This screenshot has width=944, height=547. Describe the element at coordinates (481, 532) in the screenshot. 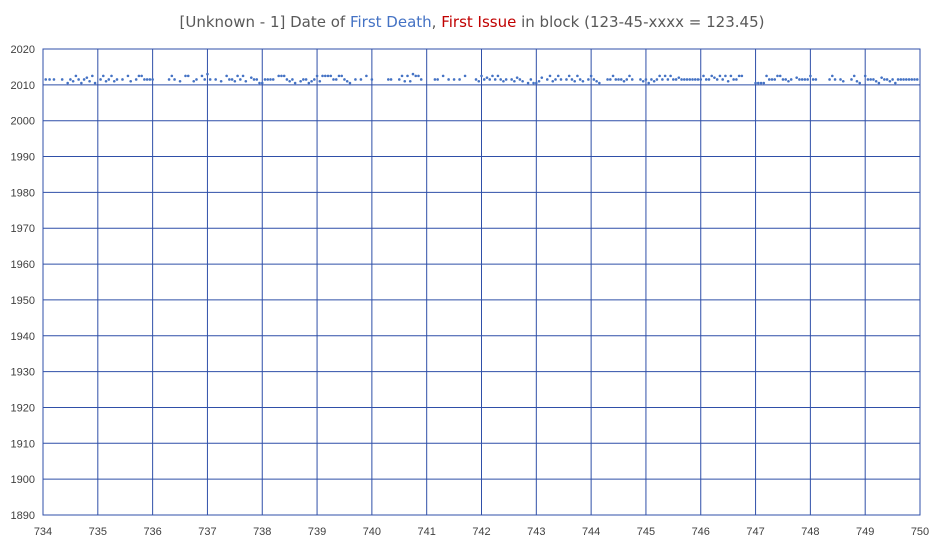

I see `x-tick-label: 742` at that location.